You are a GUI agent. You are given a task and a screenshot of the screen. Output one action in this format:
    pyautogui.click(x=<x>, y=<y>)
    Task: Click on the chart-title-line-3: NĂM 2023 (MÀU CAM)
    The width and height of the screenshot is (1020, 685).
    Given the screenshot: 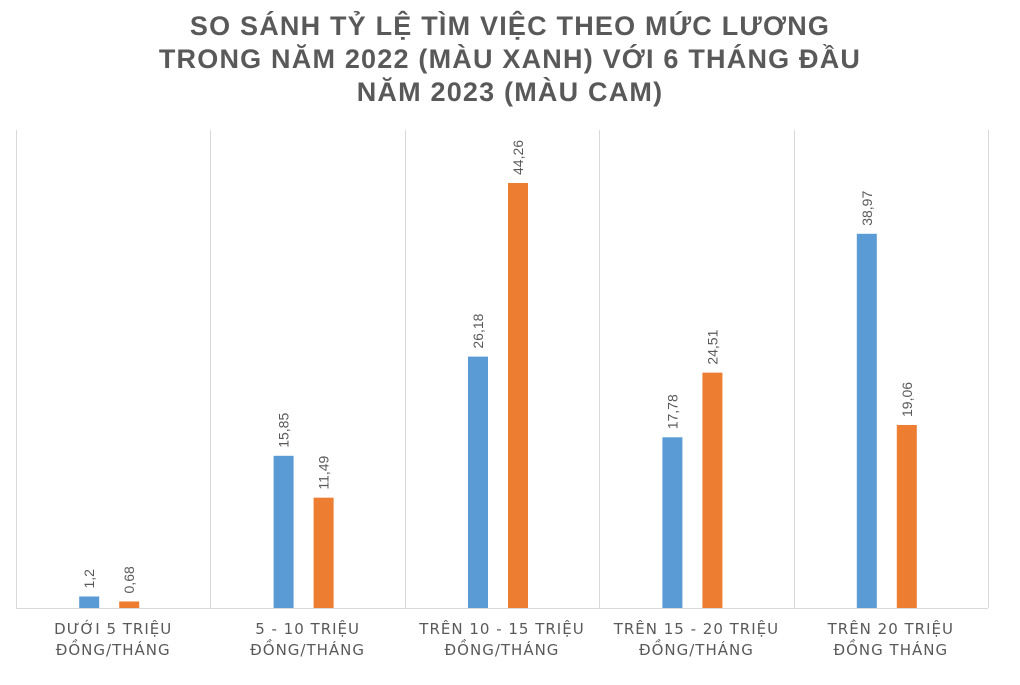 What is the action you would take?
    pyautogui.click(x=510, y=92)
    